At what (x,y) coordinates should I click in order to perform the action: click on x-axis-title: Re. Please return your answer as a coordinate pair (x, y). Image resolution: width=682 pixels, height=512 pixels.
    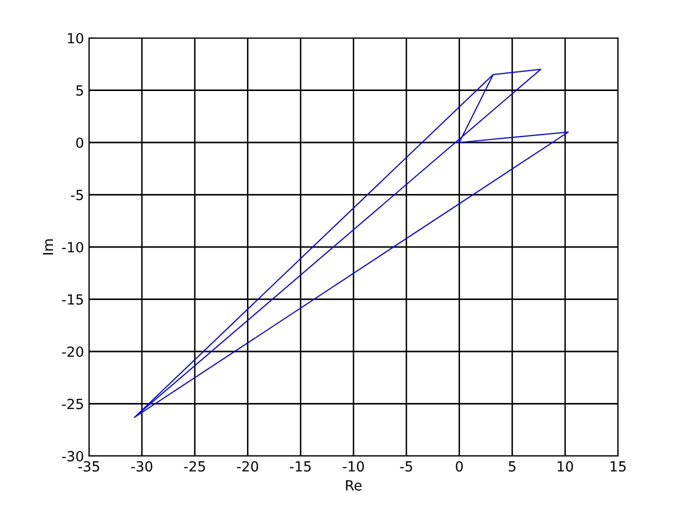
    Looking at the image, I should click on (354, 485).